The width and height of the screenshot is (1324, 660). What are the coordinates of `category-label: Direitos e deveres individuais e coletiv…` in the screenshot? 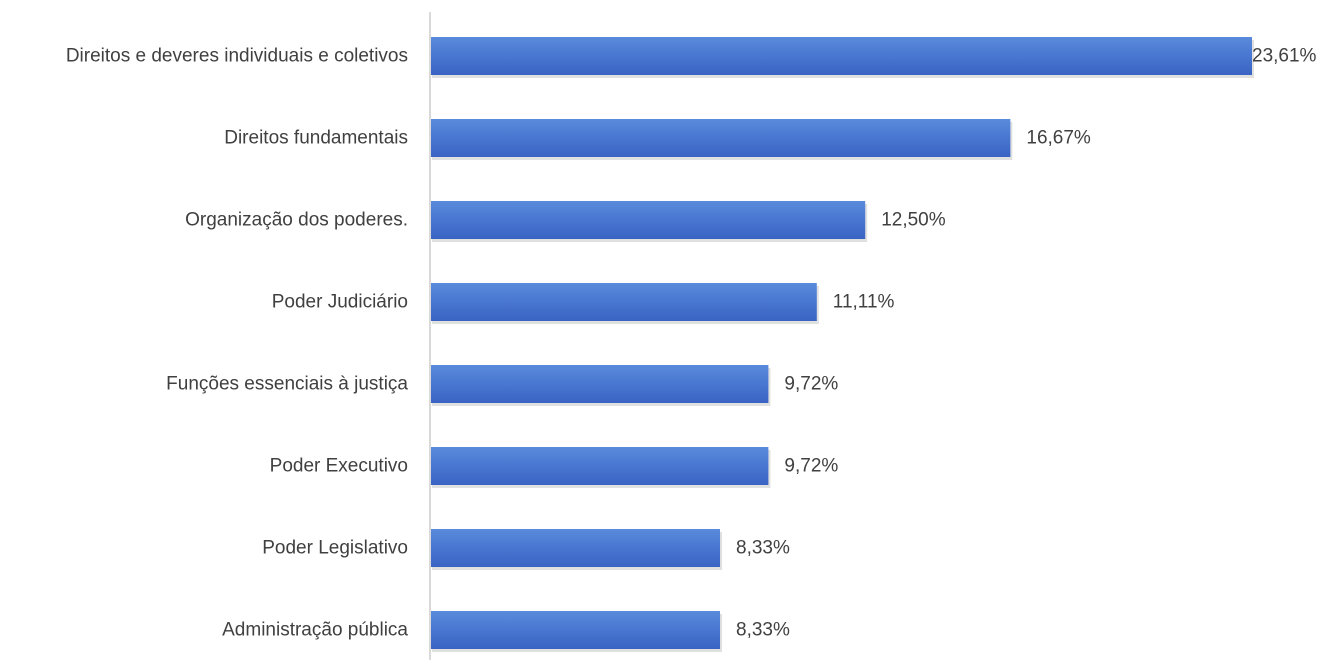 It's located at (237, 56).